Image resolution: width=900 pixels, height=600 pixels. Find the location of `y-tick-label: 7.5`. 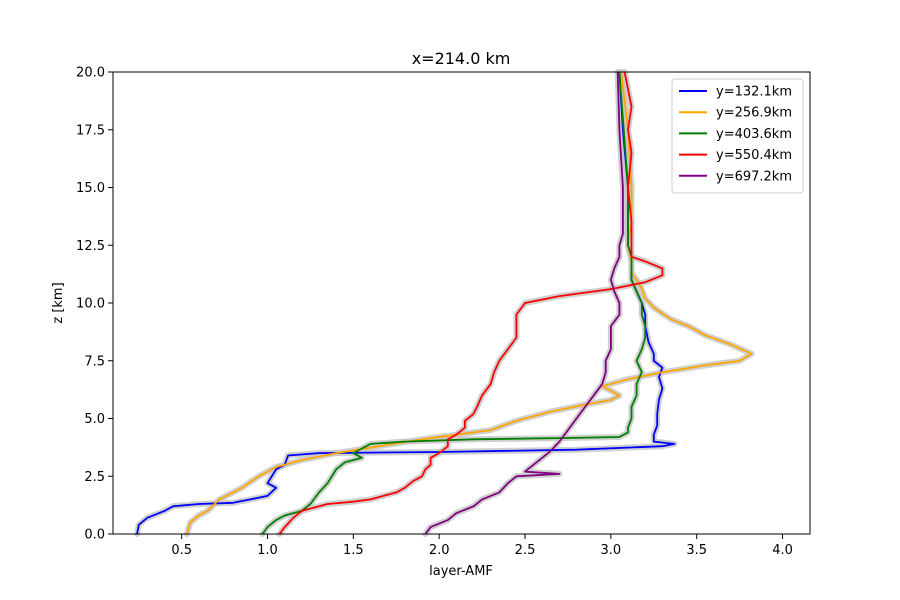

y-tick-label: 7.5 is located at coordinates (94, 361).